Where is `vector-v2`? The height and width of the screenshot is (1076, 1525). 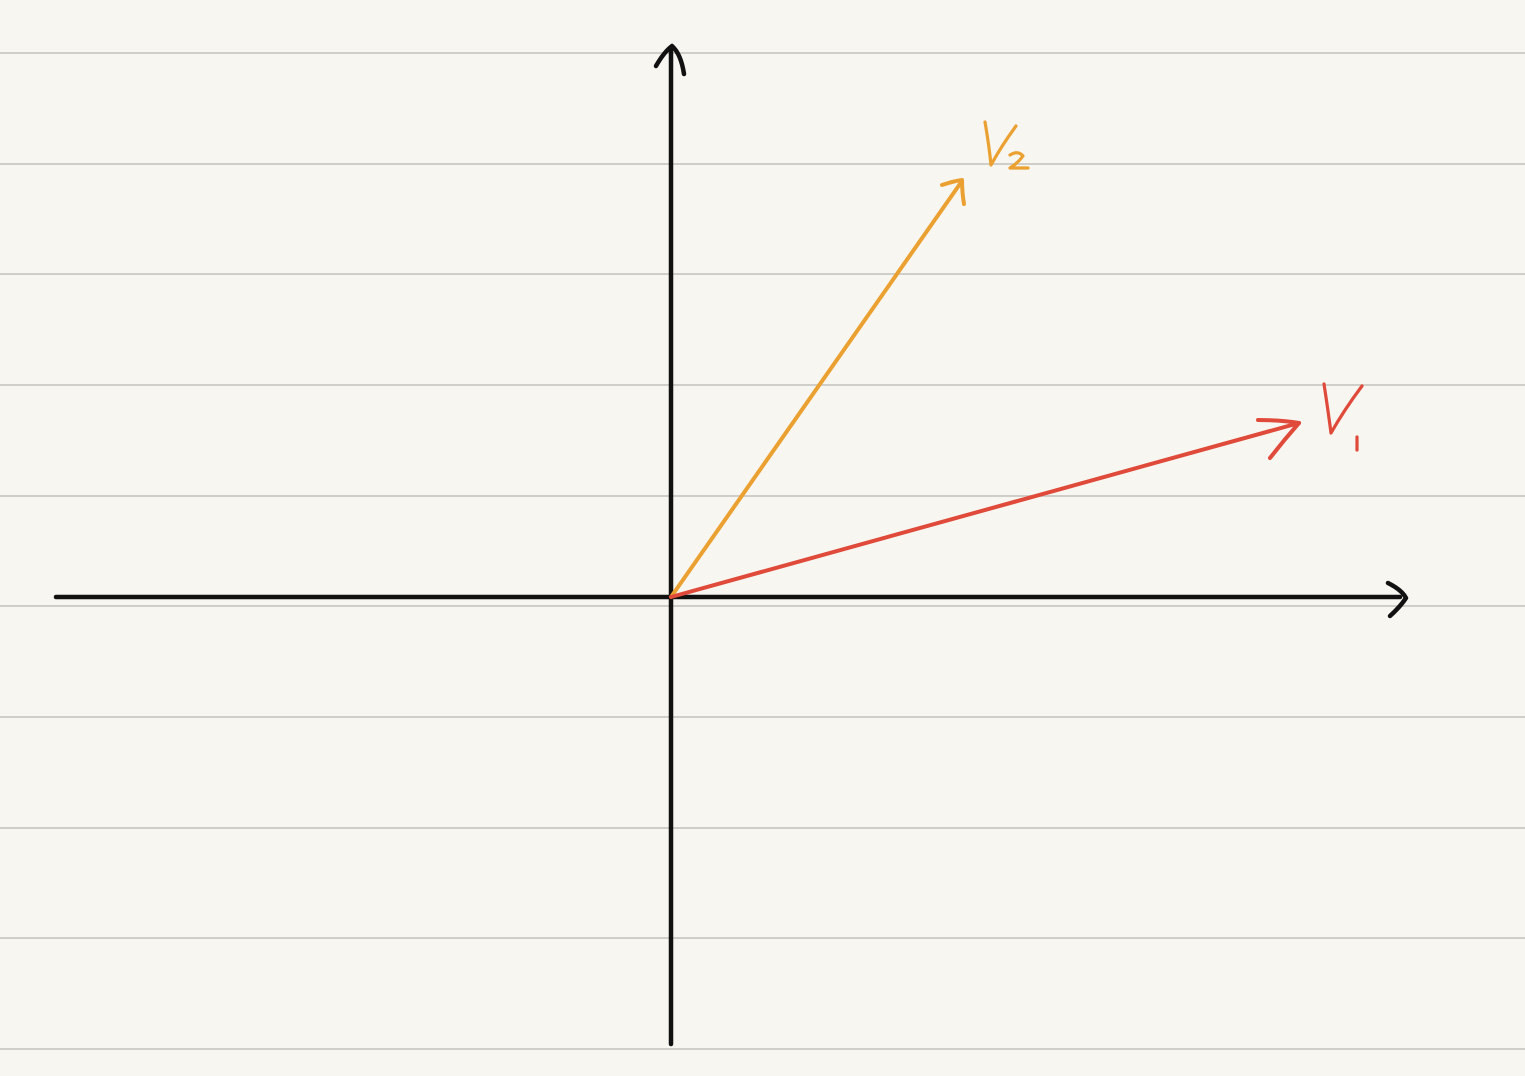 vector-v2 is located at coordinates (849, 359).